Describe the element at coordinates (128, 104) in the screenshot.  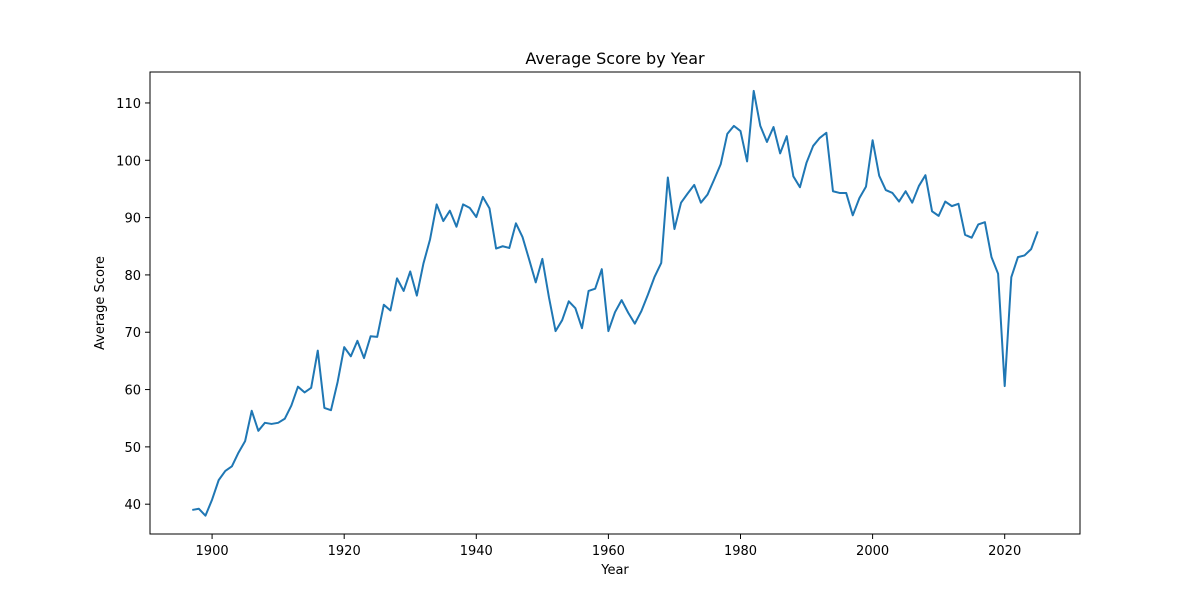
I see `y-tick-label: 110` at that location.